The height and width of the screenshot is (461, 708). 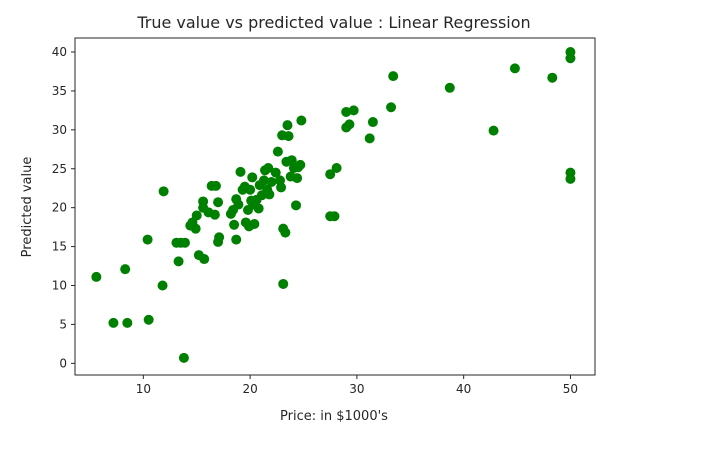 What do you see at coordinates (59, 52) in the screenshot?
I see `y-tick-label: 40` at bounding box center [59, 52].